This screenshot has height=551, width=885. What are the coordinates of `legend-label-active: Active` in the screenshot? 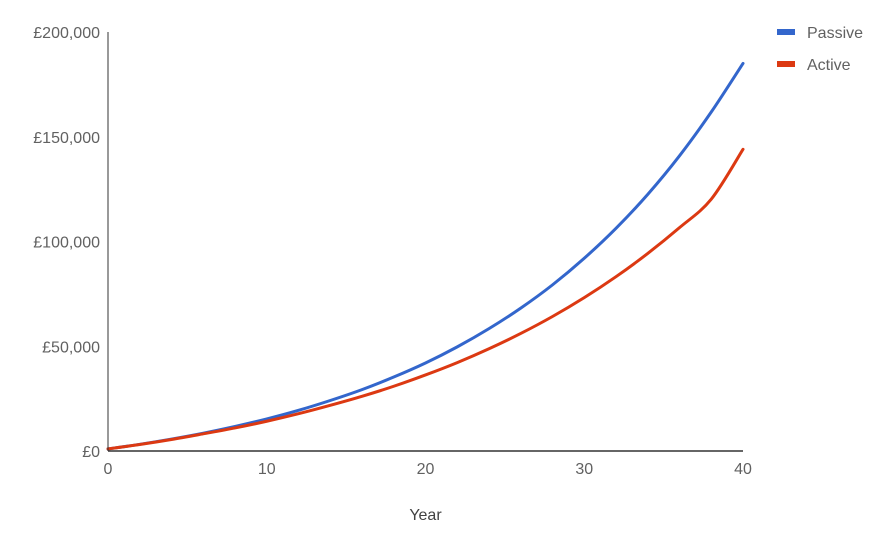 It's located at (829, 65).